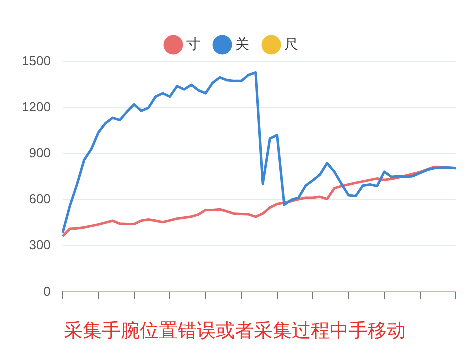 The width and height of the screenshot is (470, 364). Describe the element at coordinates (243, 44) in the screenshot. I see `legend-label: 关` at that location.